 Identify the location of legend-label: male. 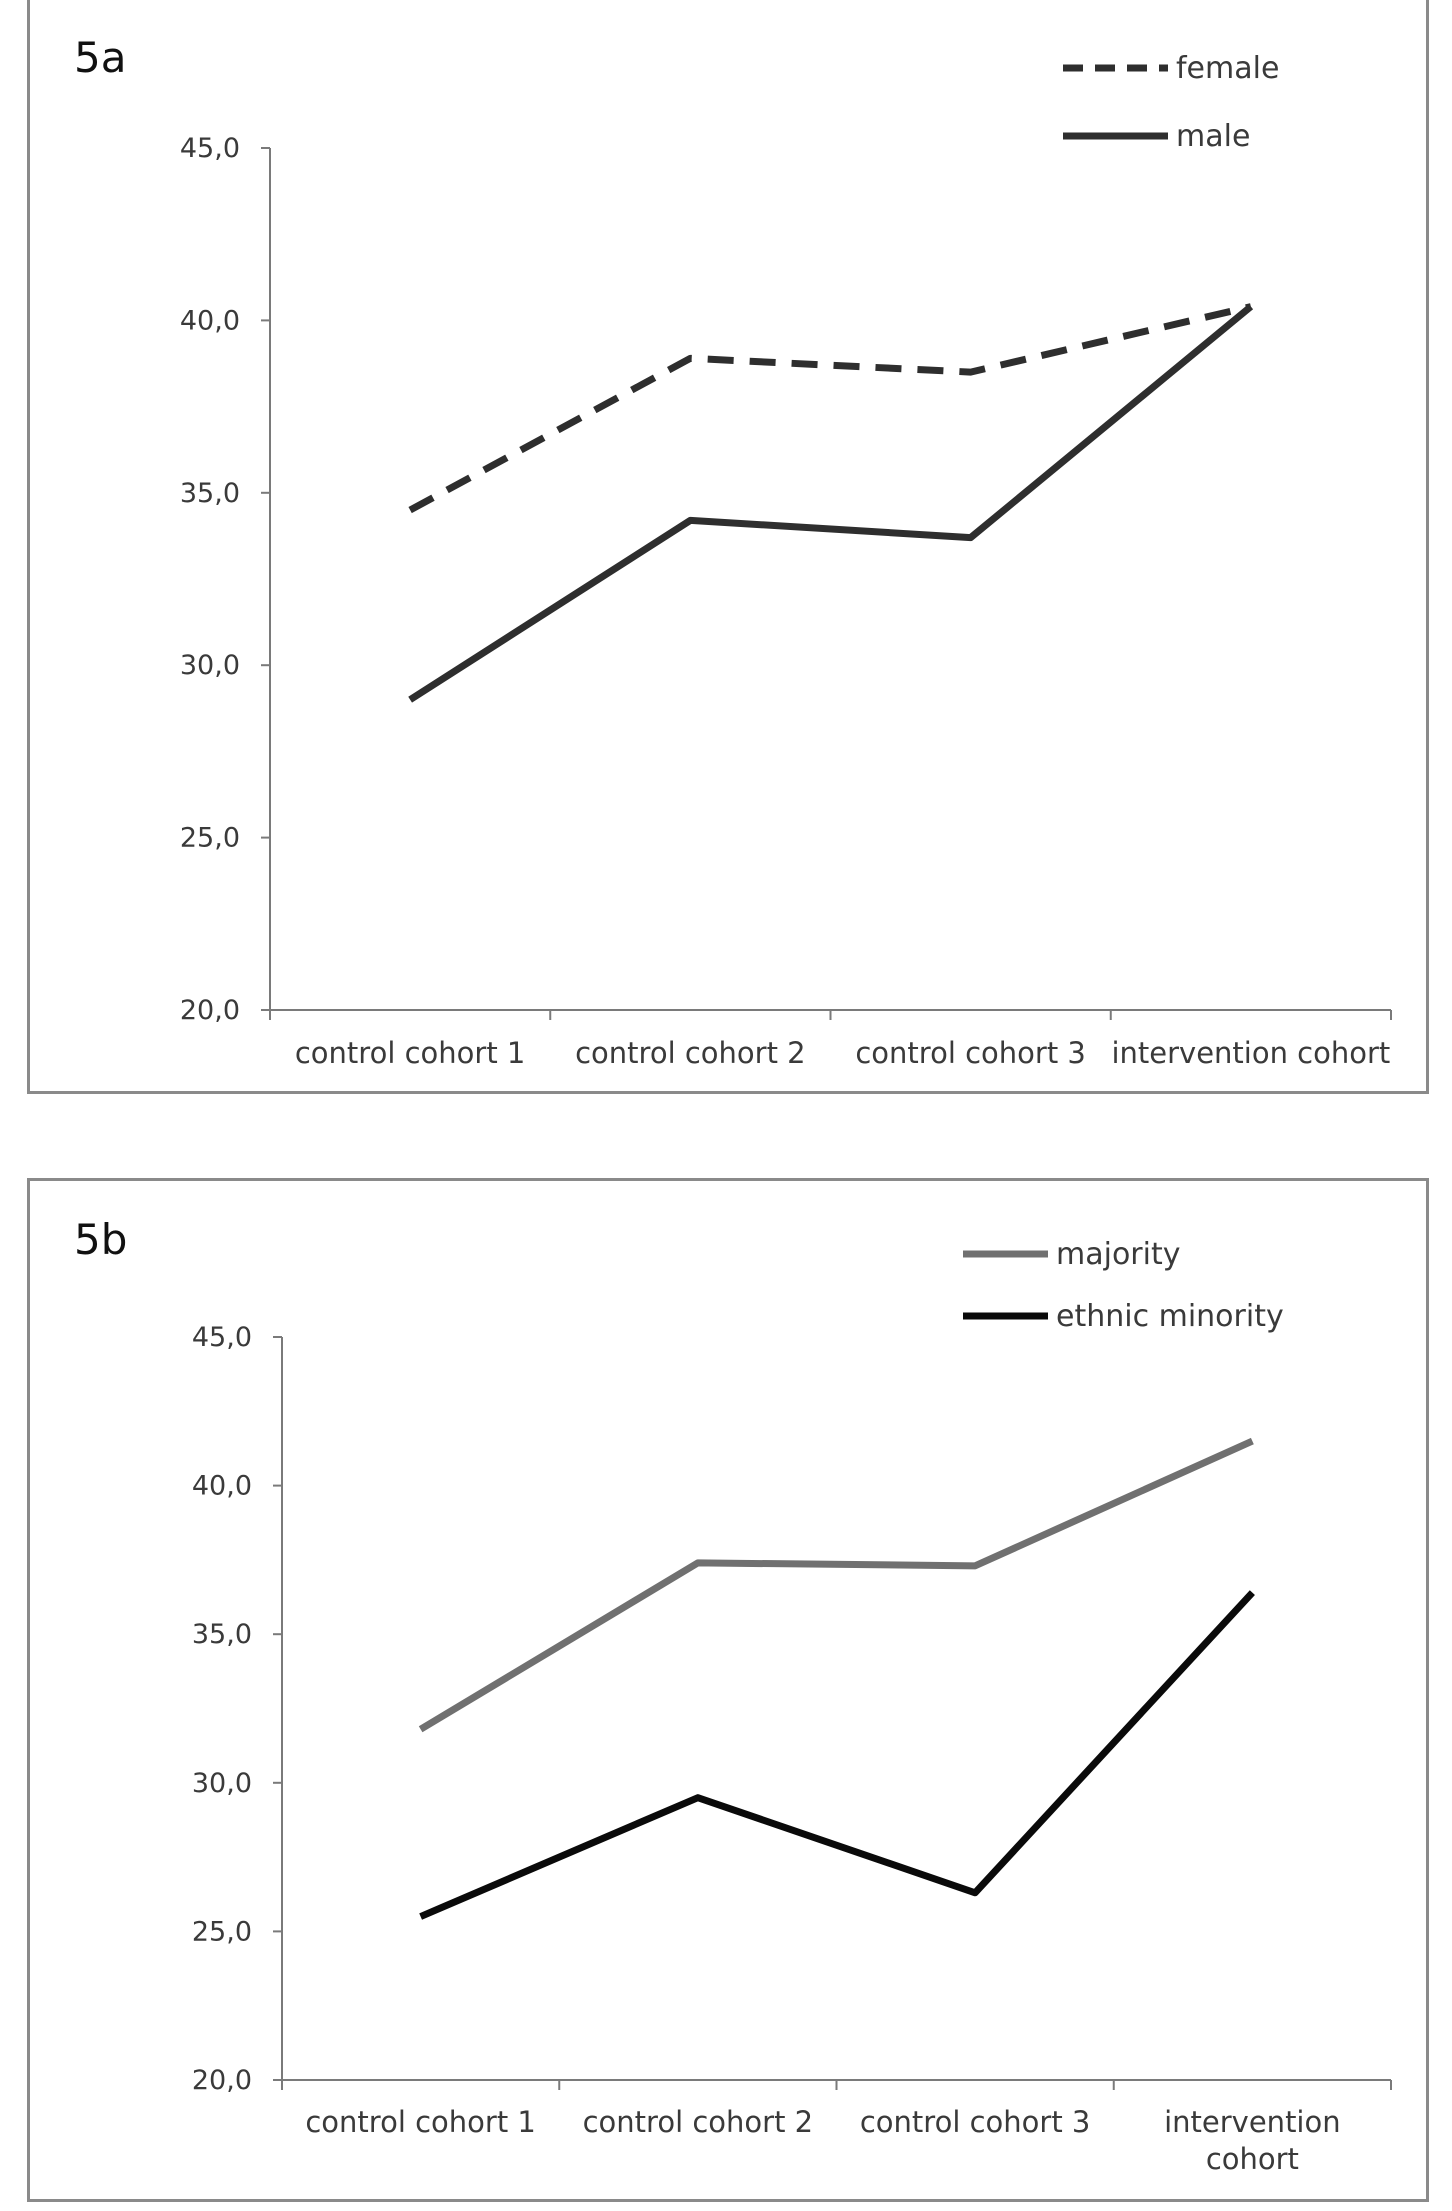
(1213, 136).